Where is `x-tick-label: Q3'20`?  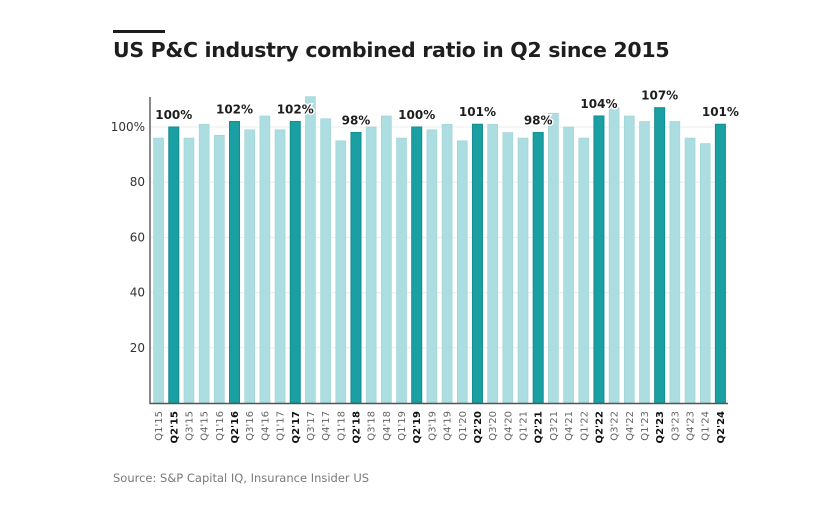 x-tick-label: Q3'20 is located at coordinates (493, 426).